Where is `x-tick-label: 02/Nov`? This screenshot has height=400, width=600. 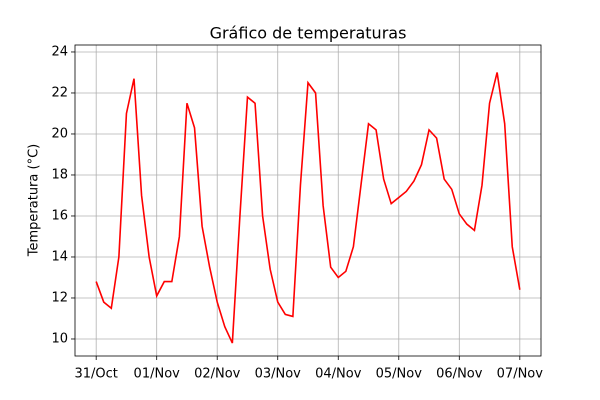 x-tick-label: 02/Nov is located at coordinates (217, 374).